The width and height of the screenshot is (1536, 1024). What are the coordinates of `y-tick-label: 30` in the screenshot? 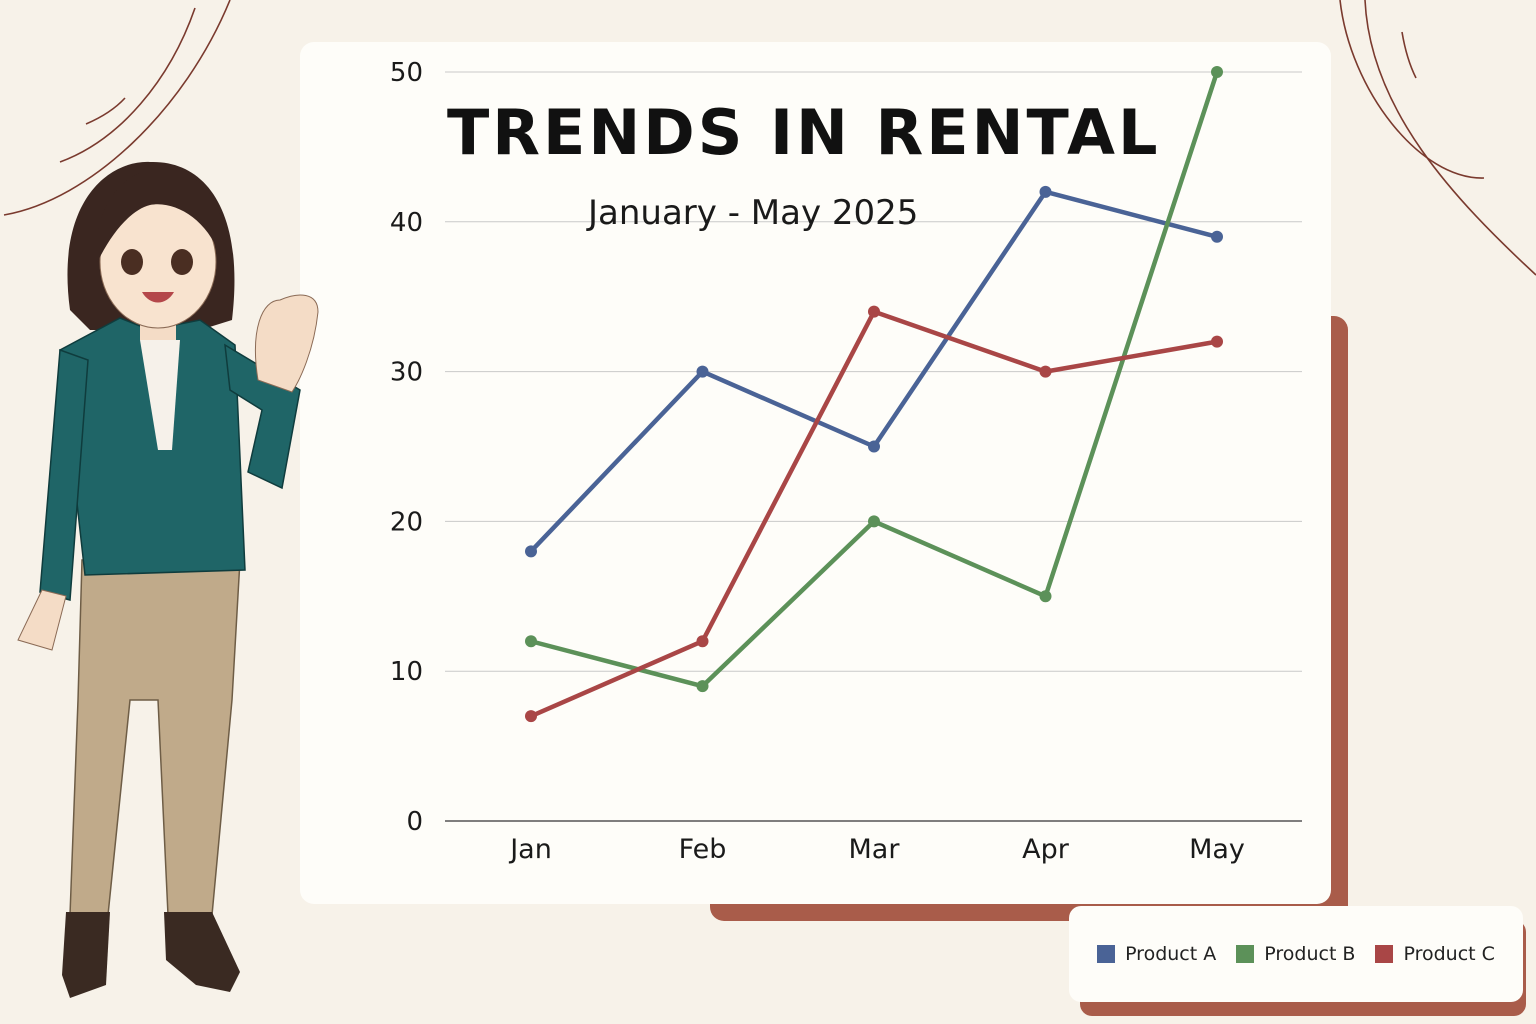 It's located at (406, 373).